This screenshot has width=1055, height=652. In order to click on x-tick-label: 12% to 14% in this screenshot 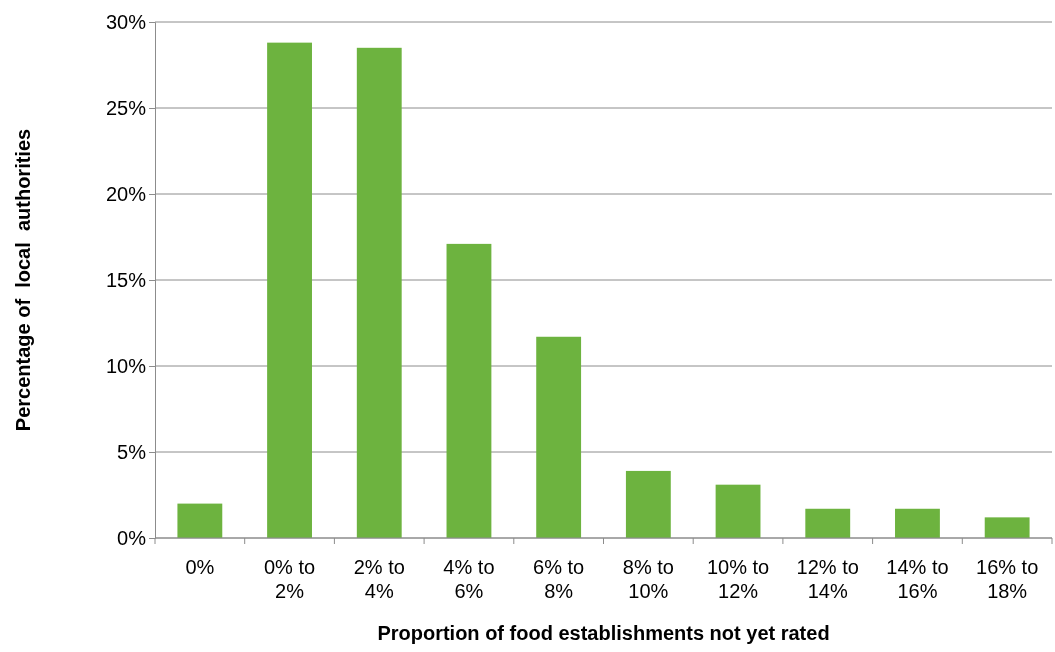, I will do `click(827, 579)`.